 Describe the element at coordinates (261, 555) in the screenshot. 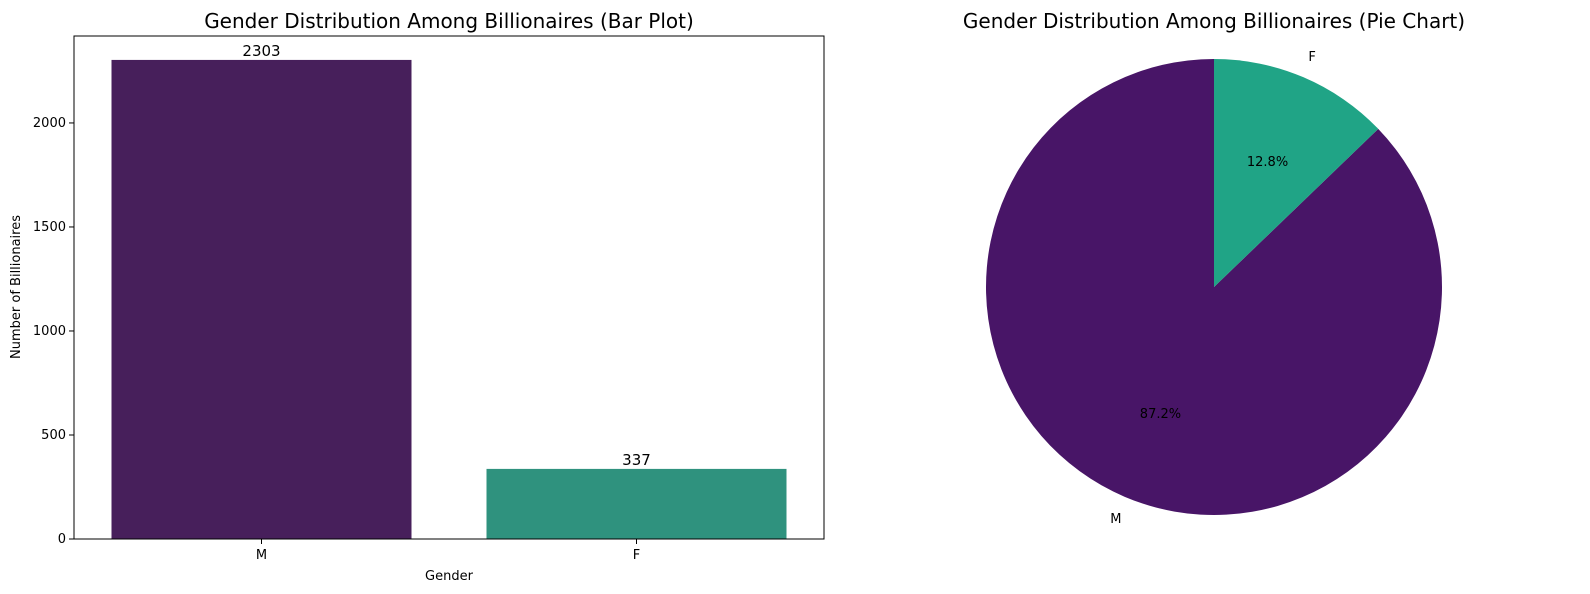

I see `bar-x-tick-label: M` at that location.